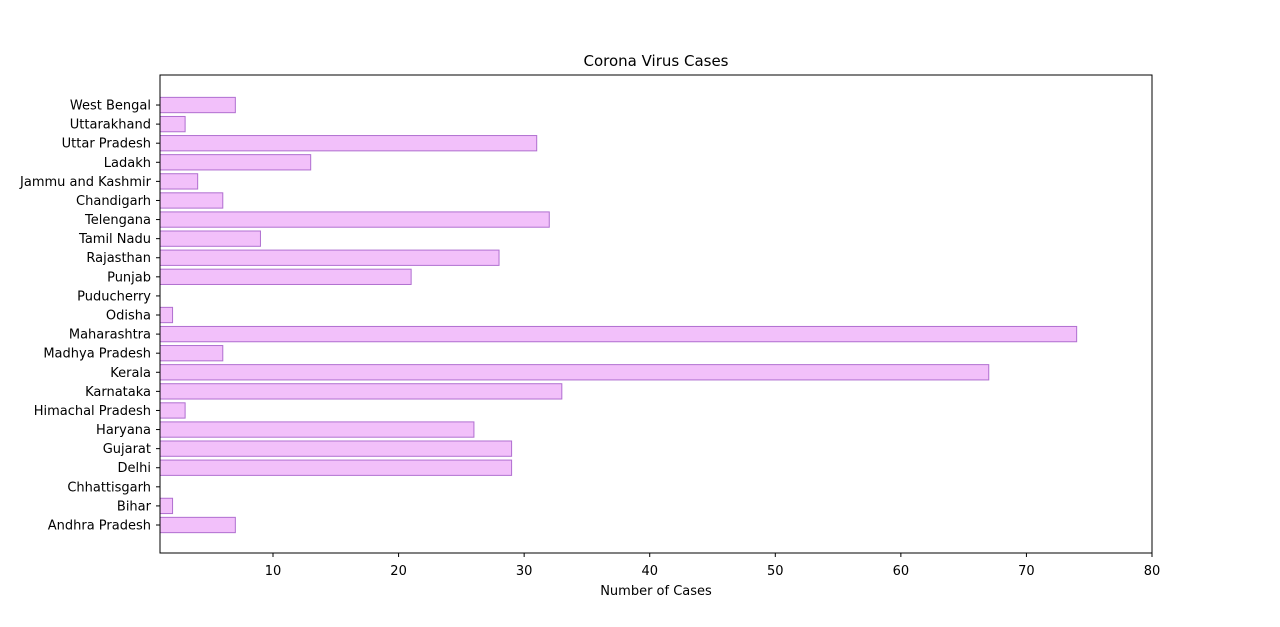 This screenshot has width=1280, height=627. I want to click on y-tick-label: West Bengal, so click(110, 106).